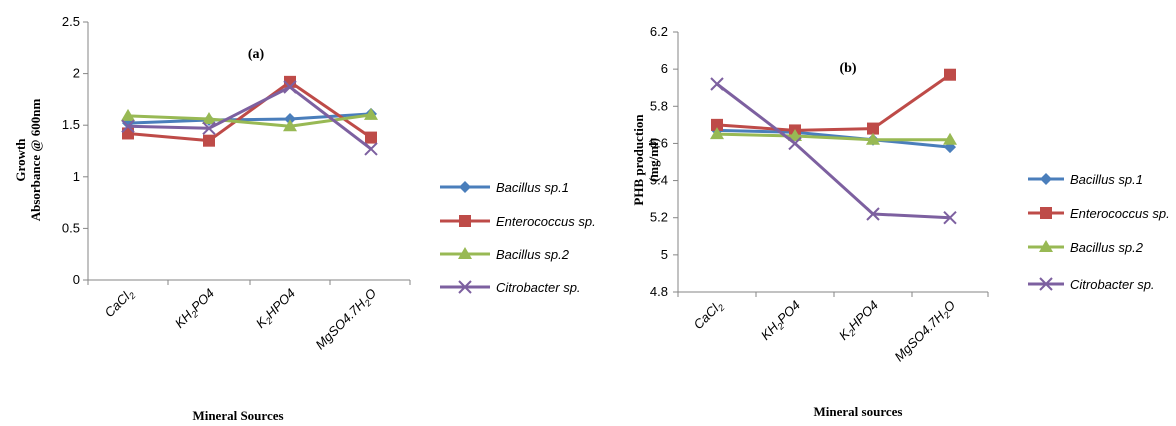  Describe the element at coordinates (71, 124) in the screenshot. I see `y-tick-label: 1.5` at that location.